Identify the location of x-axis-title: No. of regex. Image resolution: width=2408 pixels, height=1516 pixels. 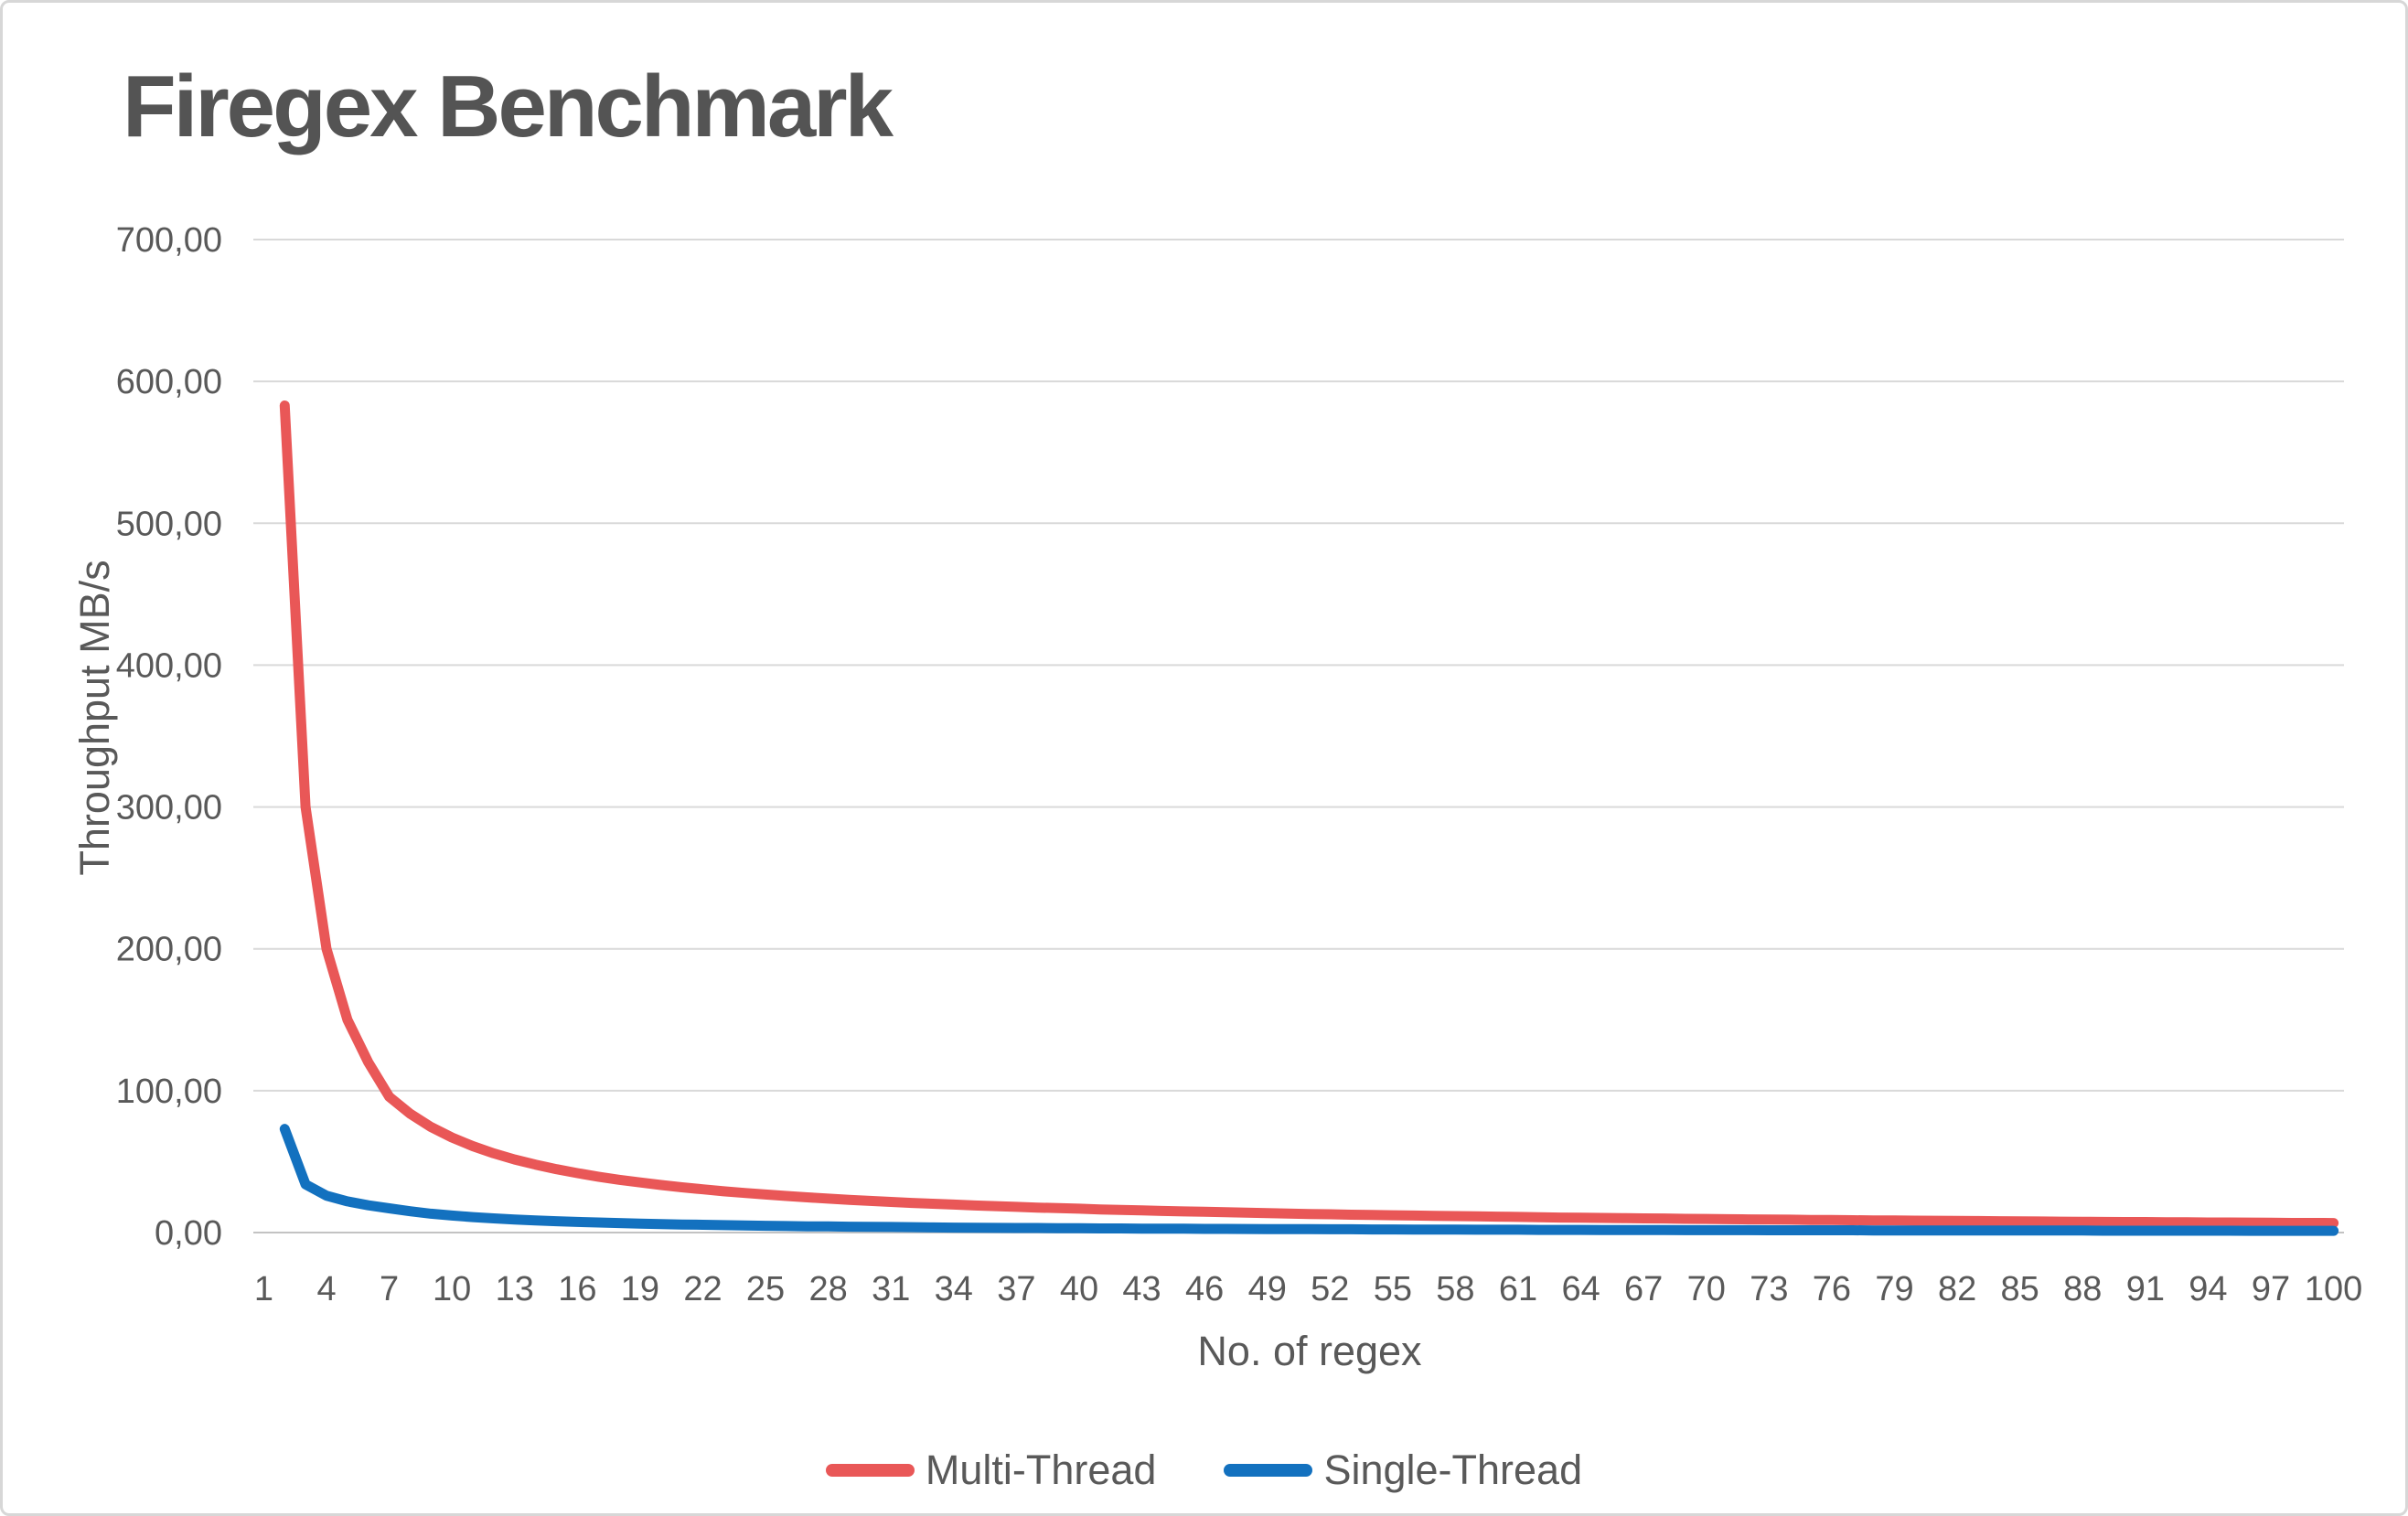
(1309, 1351).